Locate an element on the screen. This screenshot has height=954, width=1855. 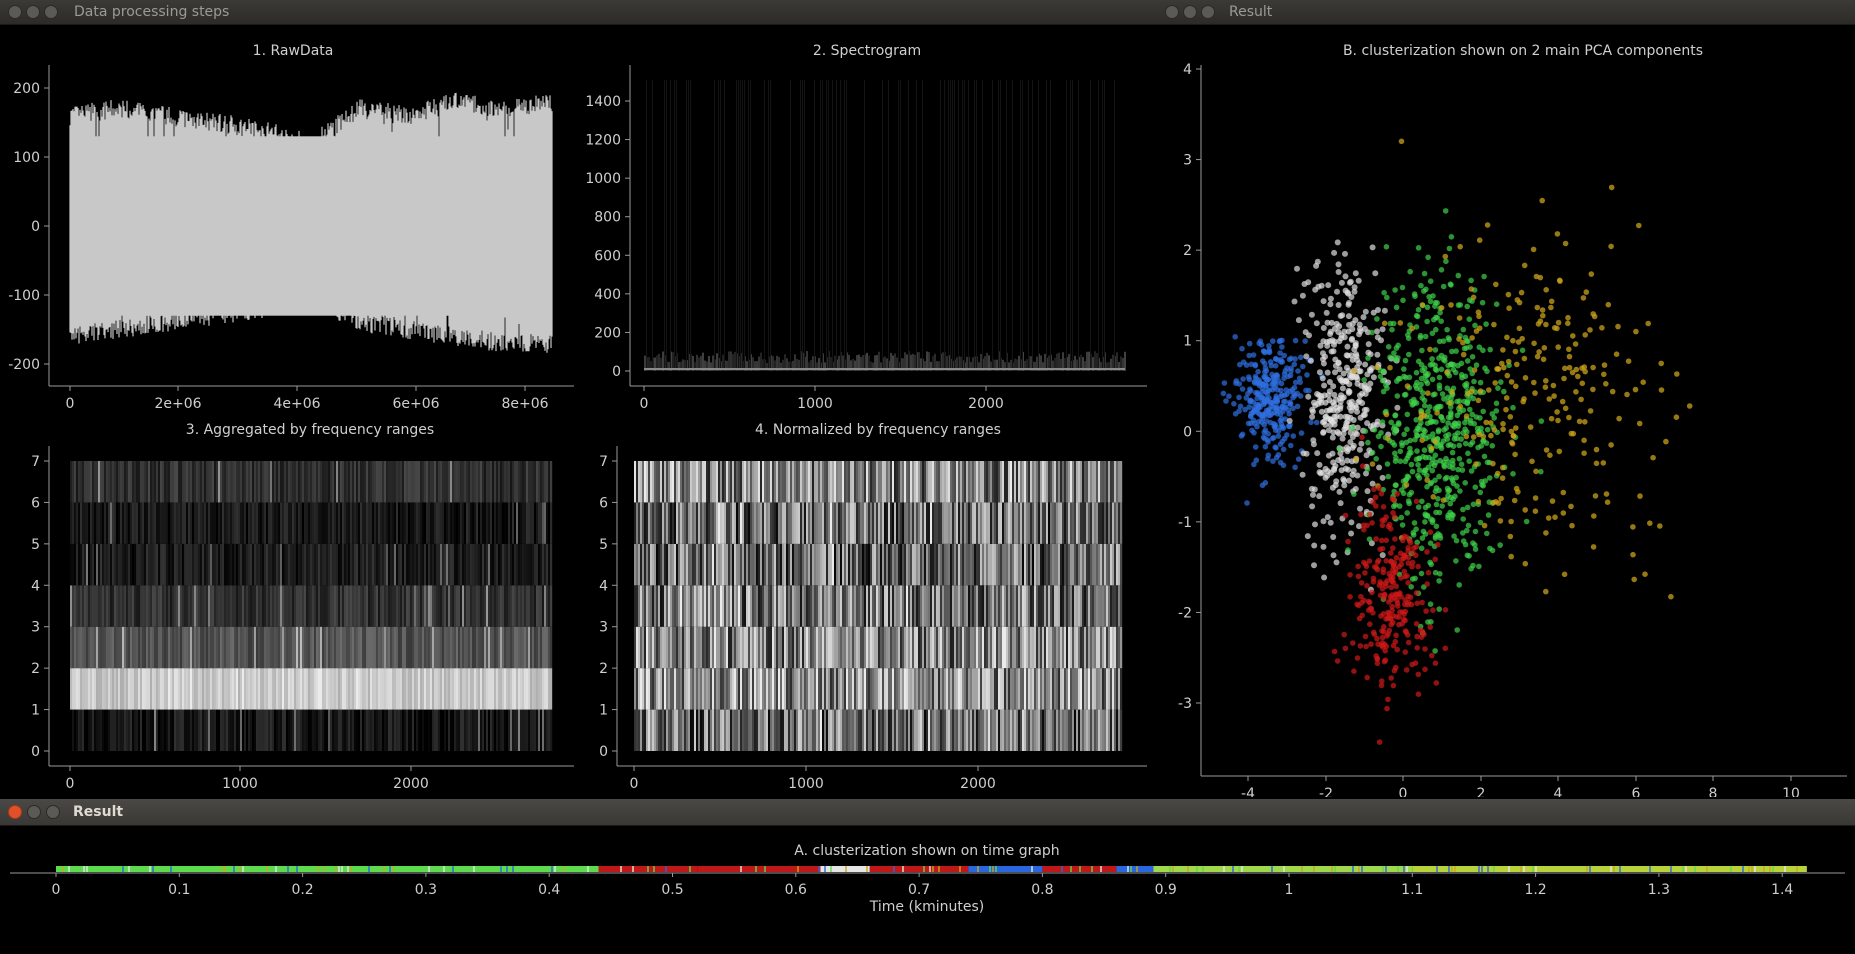
result-titlebar: Result is located at coordinates (1506, 12).